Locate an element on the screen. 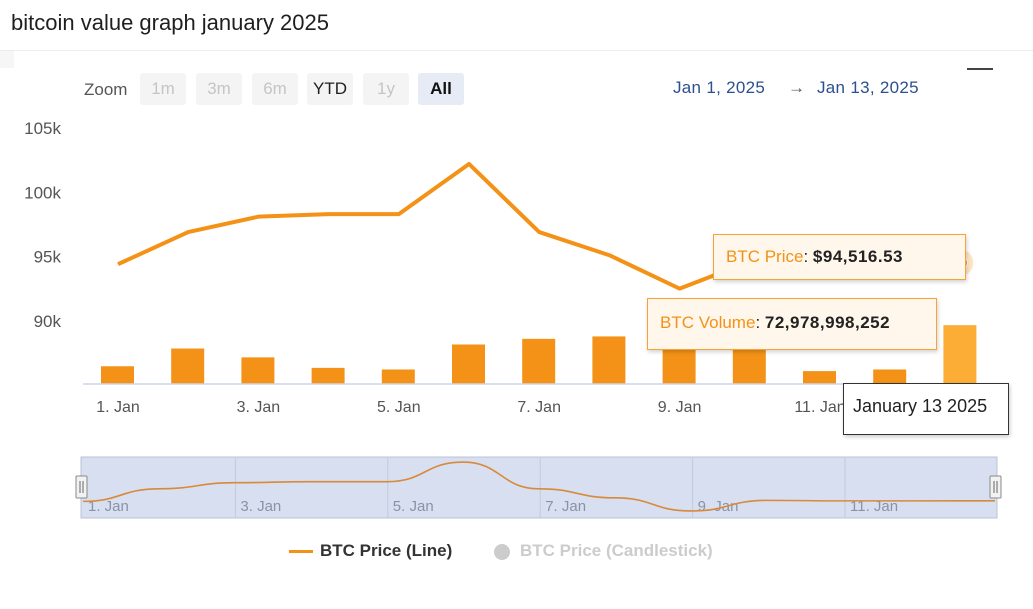 This screenshot has height=609, width=1033. price-tooltip: BTC Price: $94,516.53 is located at coordinates (839, 257).